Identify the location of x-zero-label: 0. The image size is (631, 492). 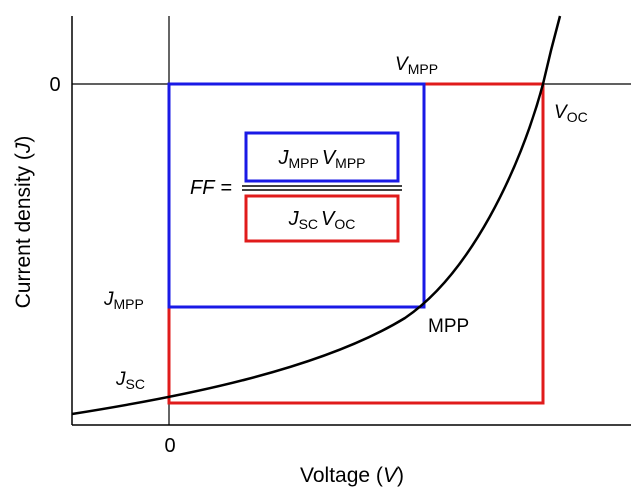
(169, 446).